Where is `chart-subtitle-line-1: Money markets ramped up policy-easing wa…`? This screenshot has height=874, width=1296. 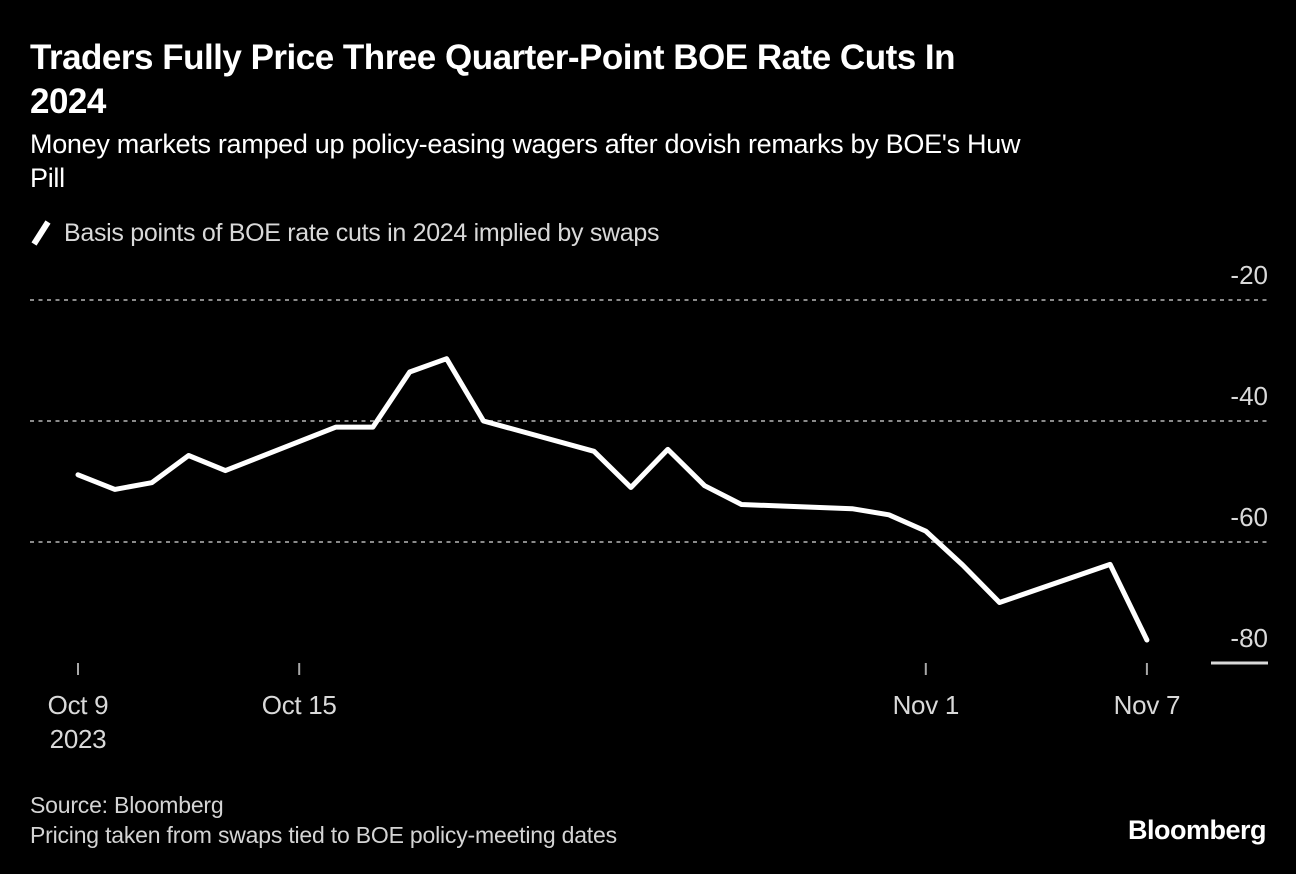 chart-subtitle-line-1: Money markets ramped up policy-easing wa… is located at coordinates (525, 144).